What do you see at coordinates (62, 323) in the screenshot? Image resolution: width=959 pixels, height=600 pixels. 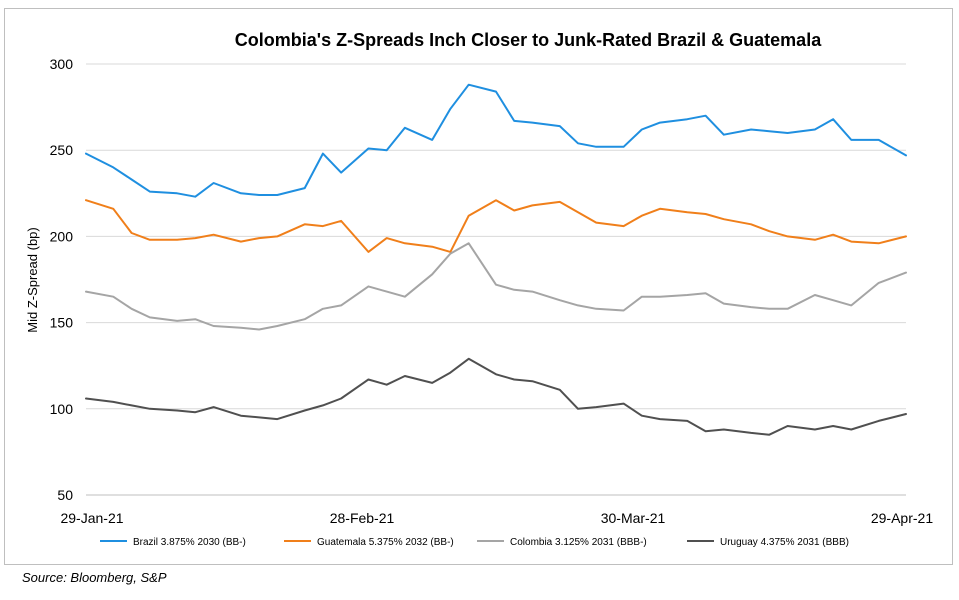 I see `y-tick-label: 150` at bounding box center [62, 323].